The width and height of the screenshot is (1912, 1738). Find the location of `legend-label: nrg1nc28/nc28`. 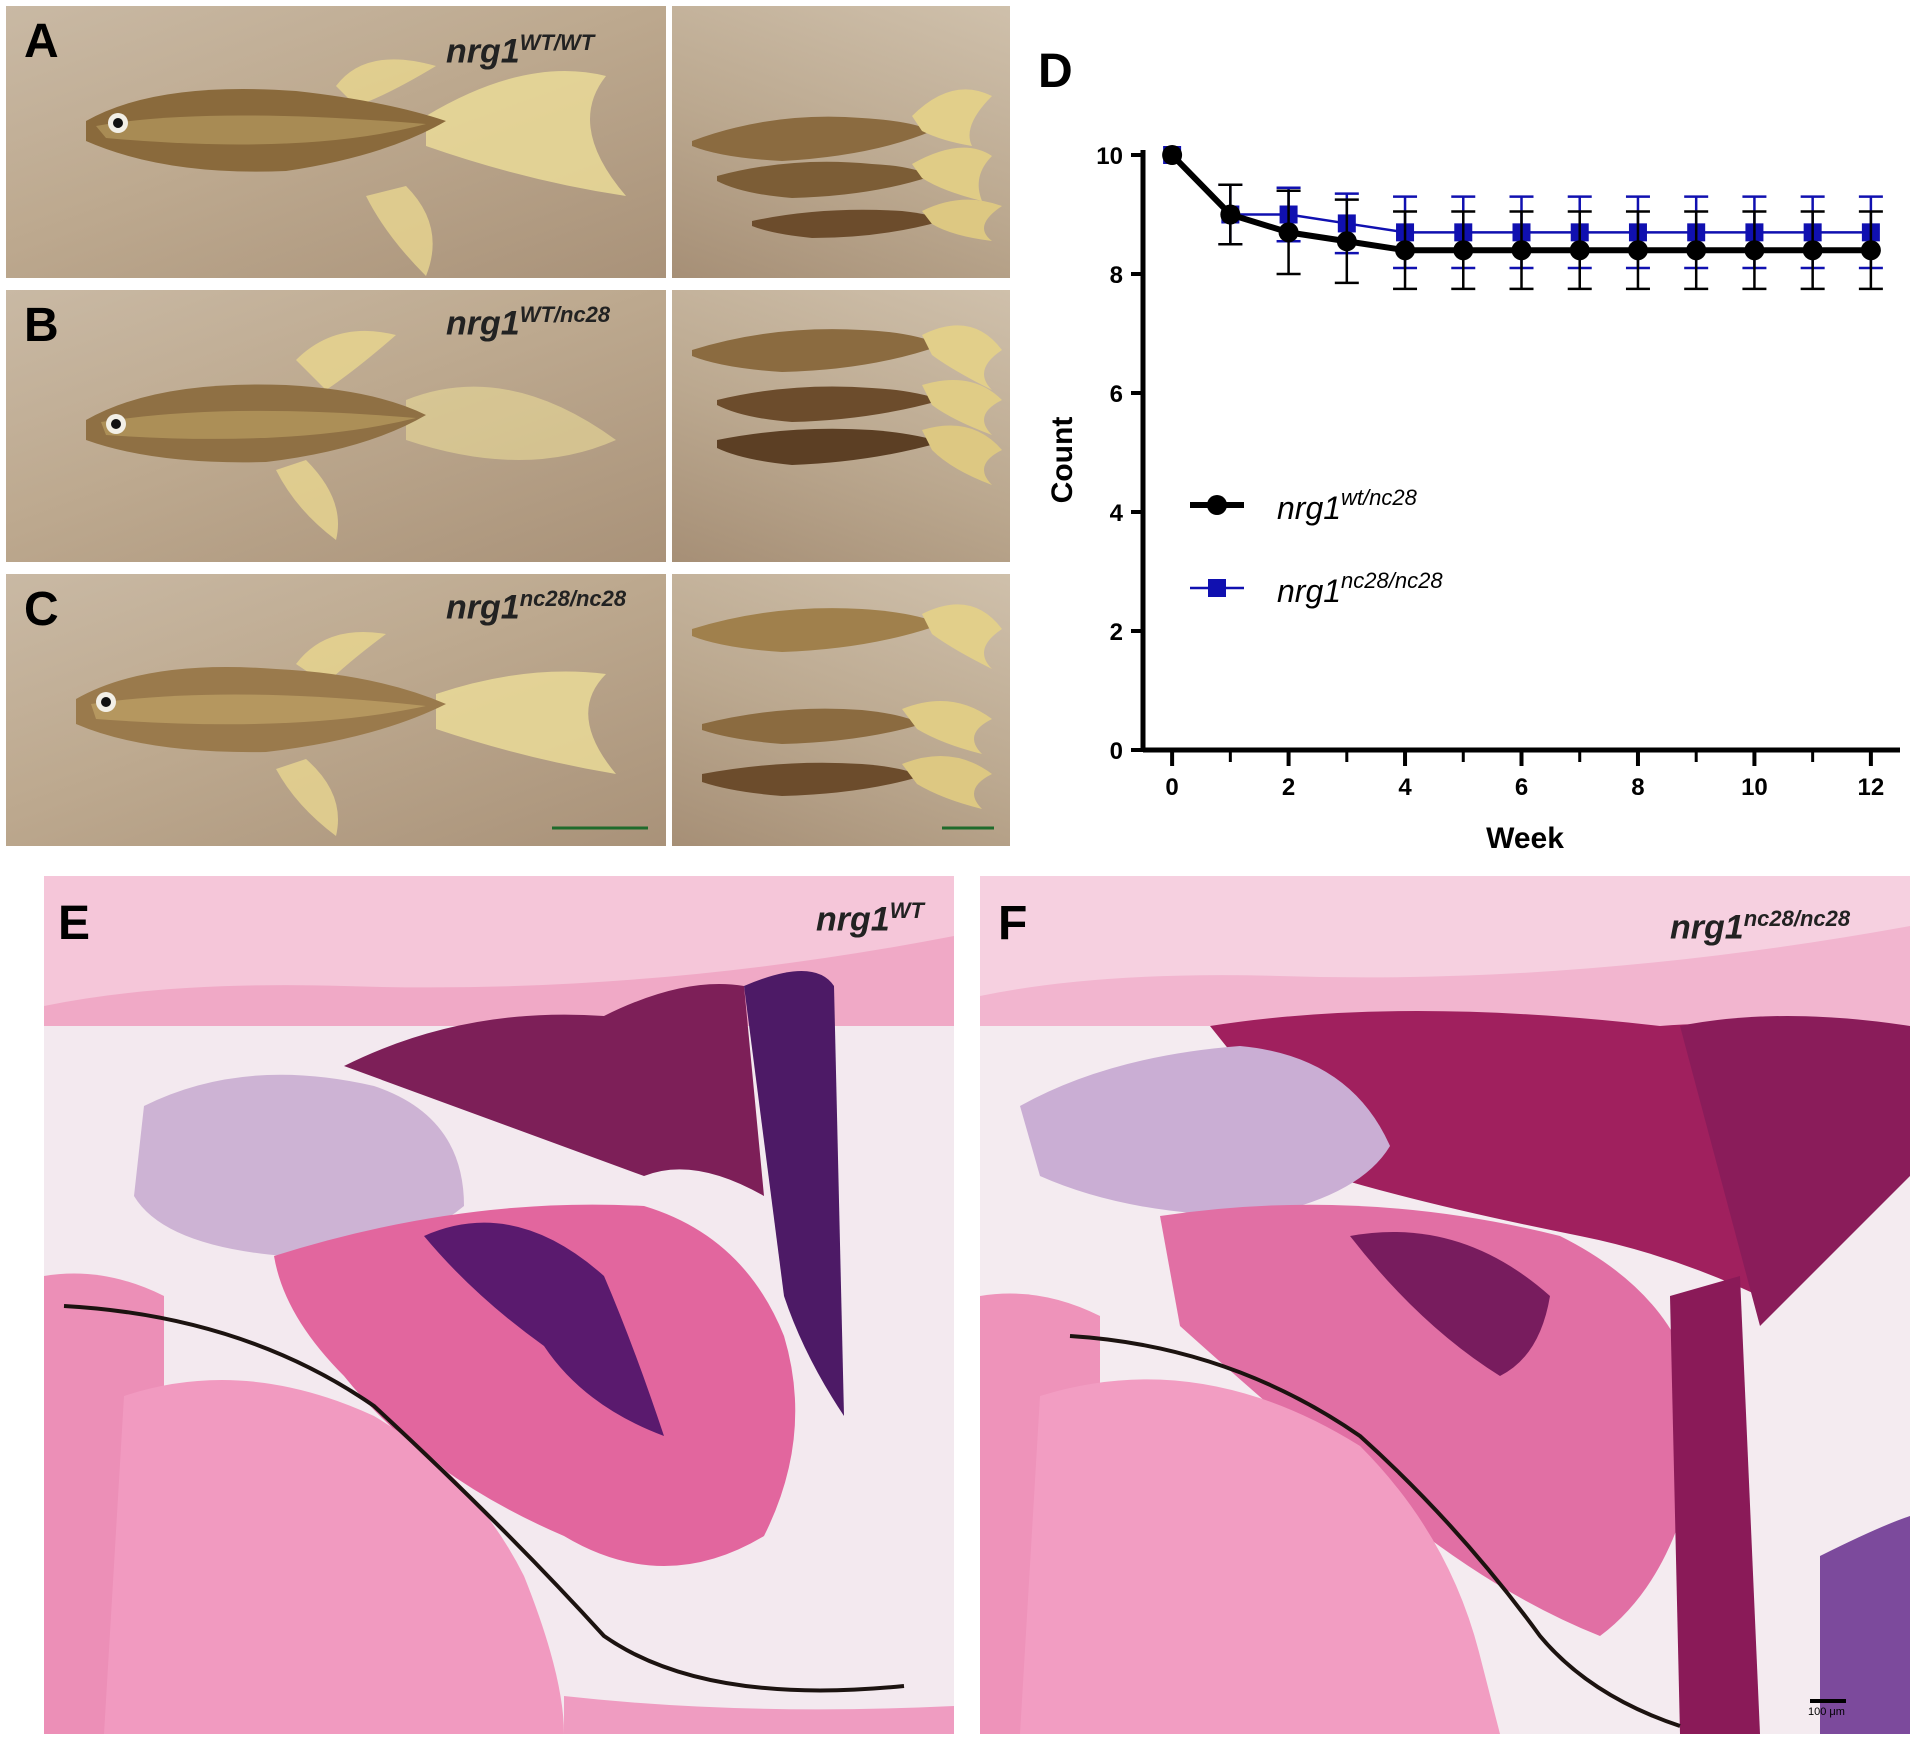

legend-label: nrg1nc28/nc28 is located at coordinates (1360, 588).